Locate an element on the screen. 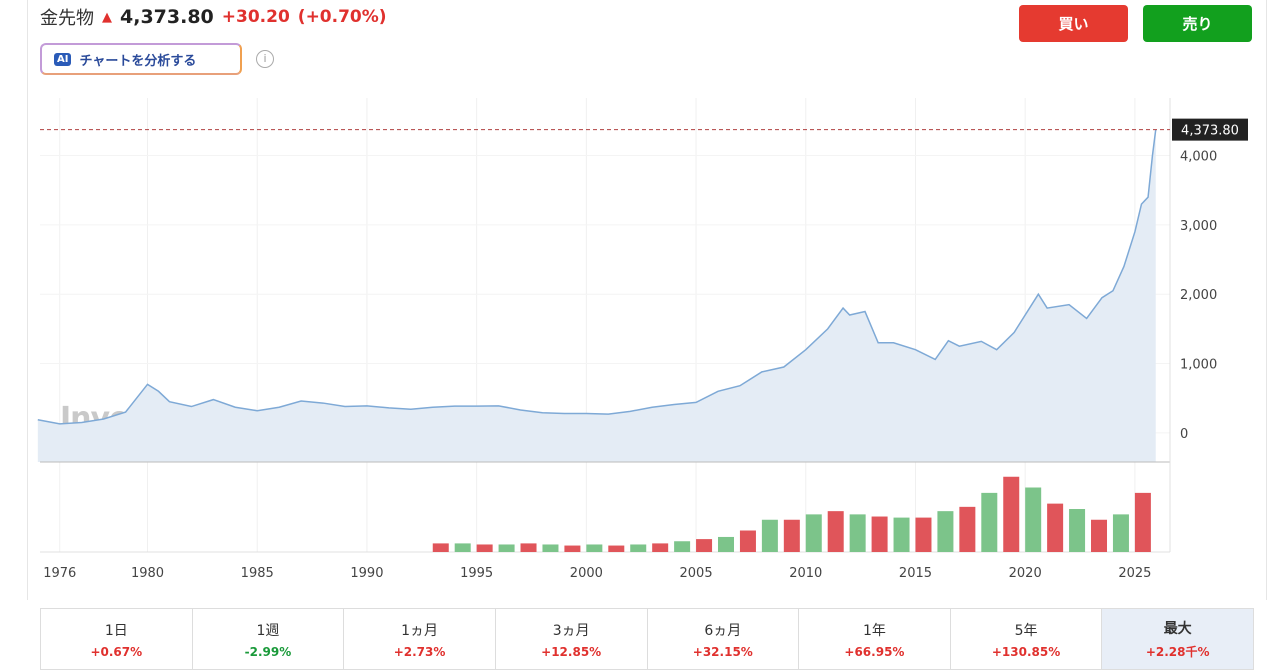 This screenshot has width=1280, height=670. ai-button: AI チャートを分析する is located at coordinates (141, 59).